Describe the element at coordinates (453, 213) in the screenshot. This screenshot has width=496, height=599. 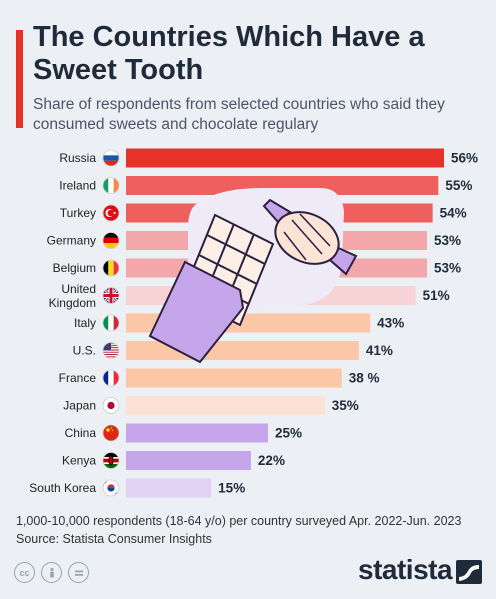
I see `value-label: 54%` at that location.